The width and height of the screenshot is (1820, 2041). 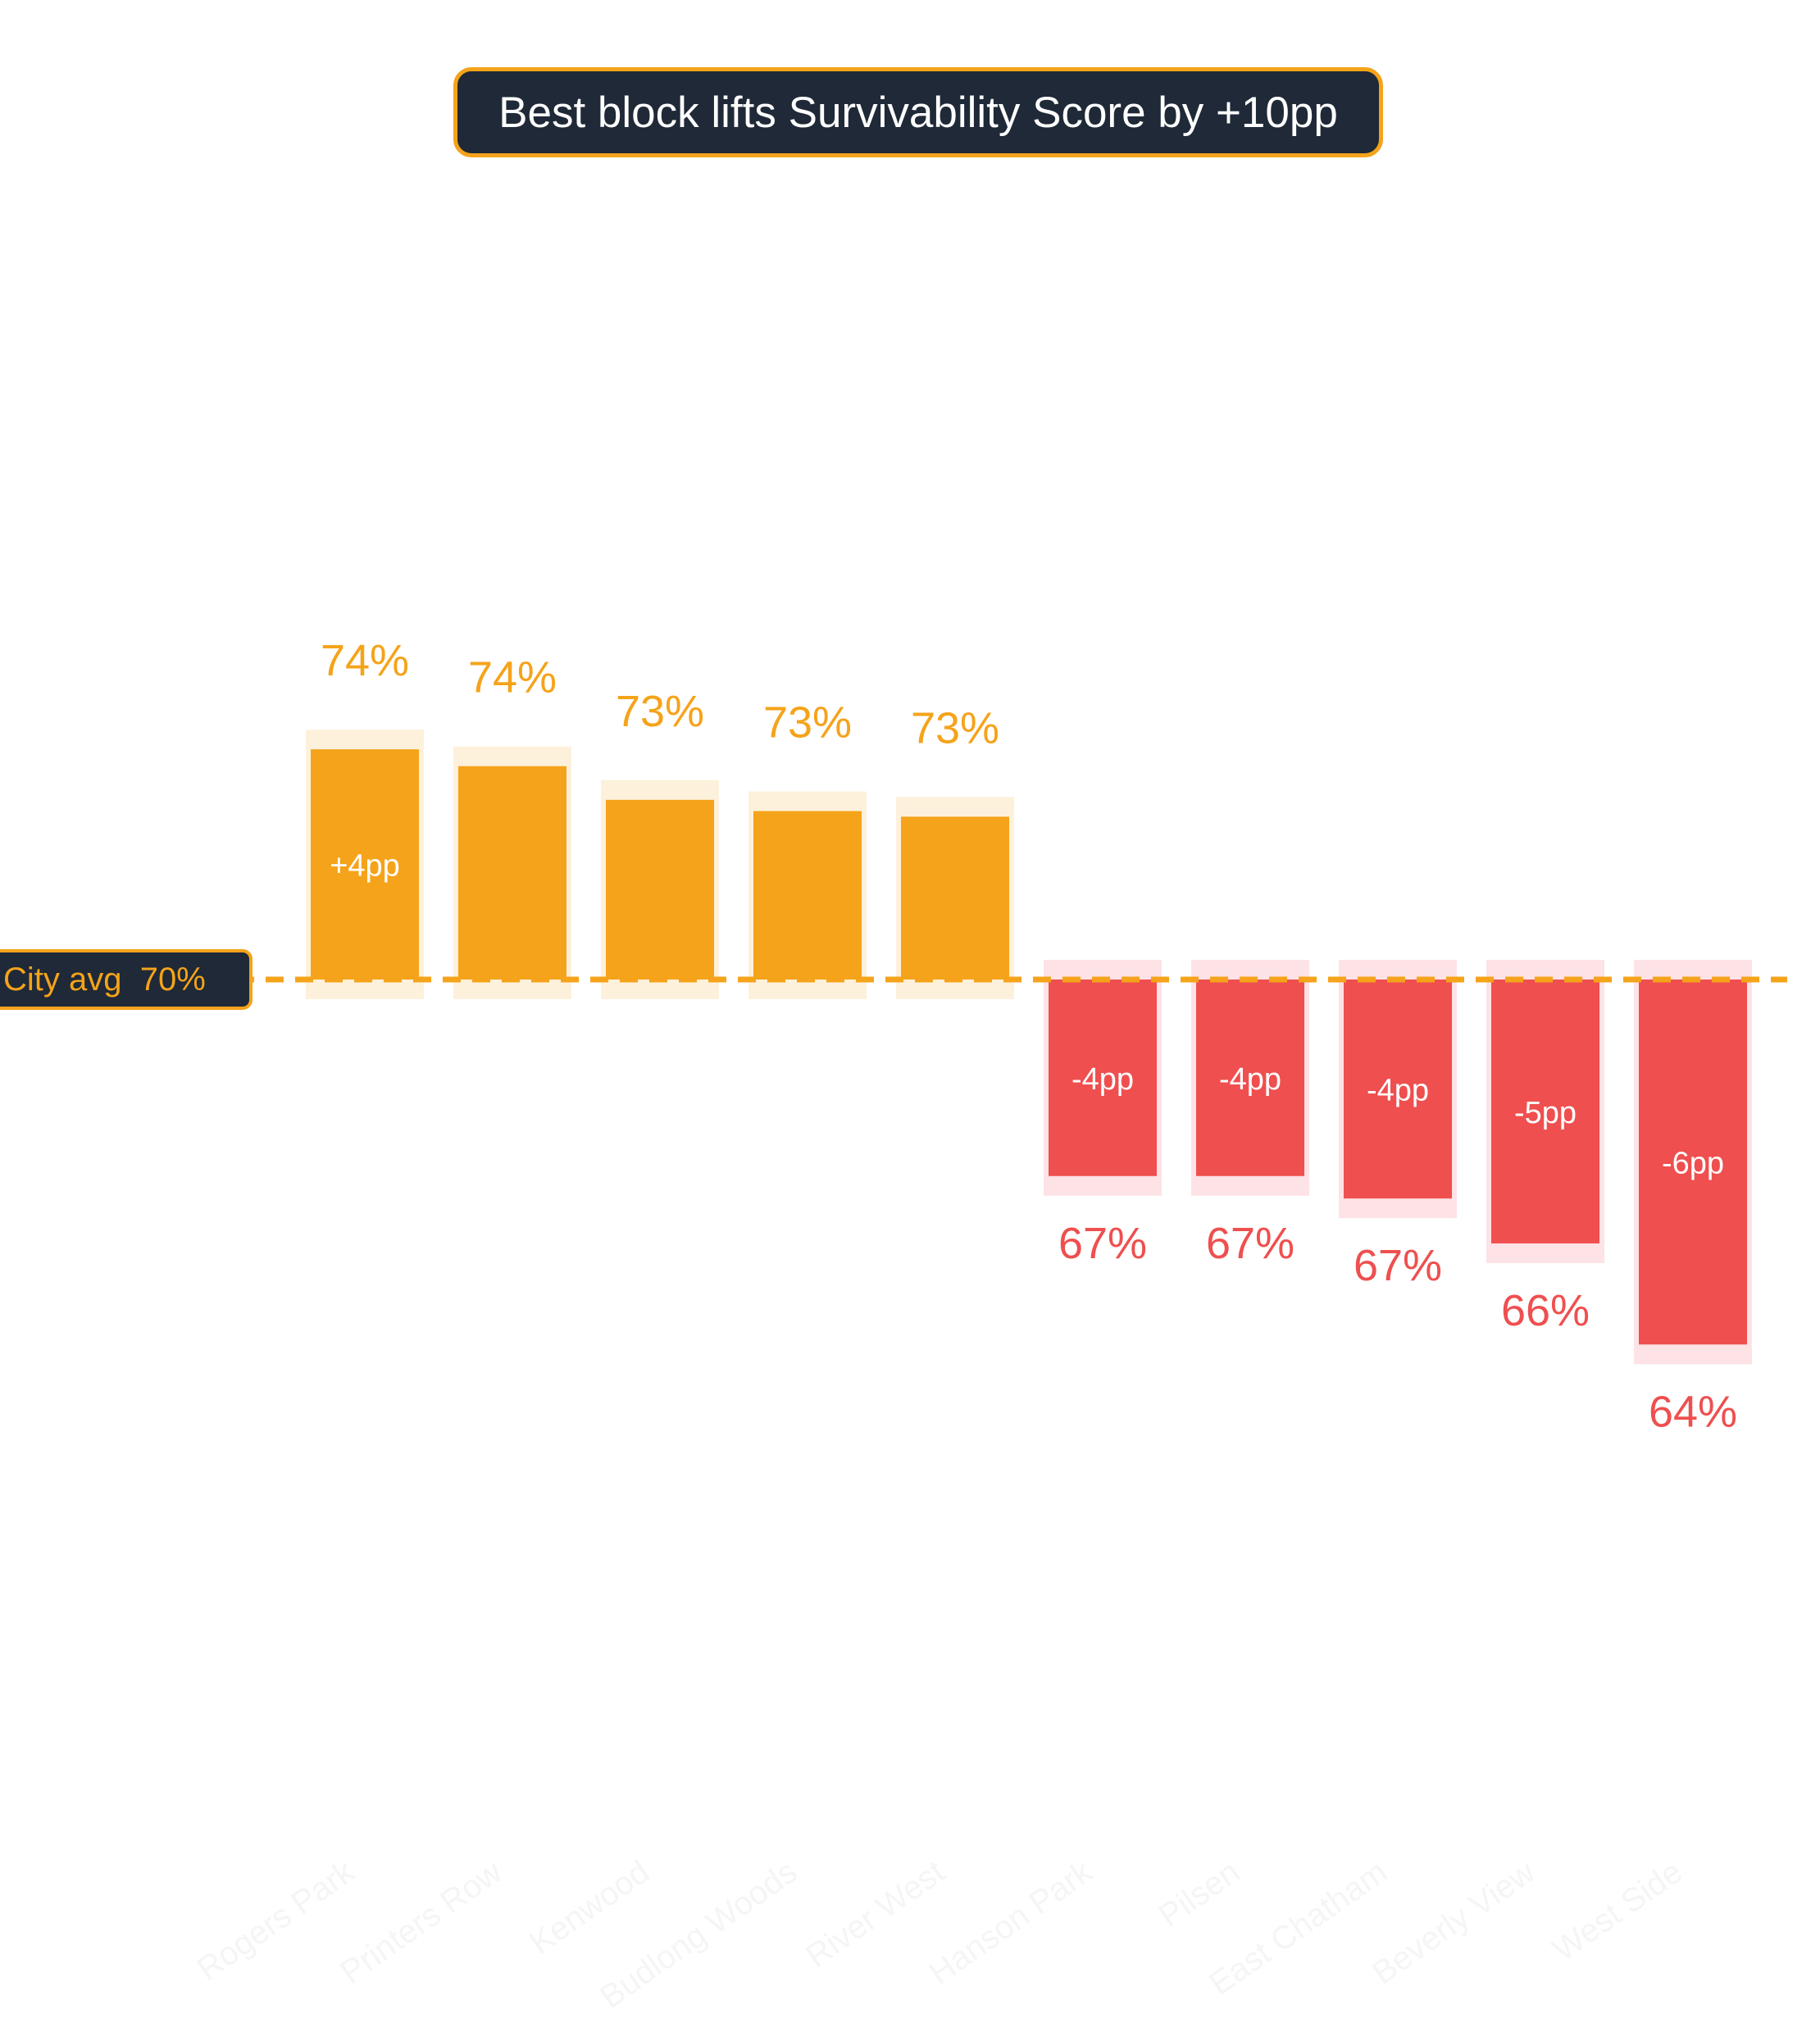 What do you see at coordinates (421, 1921) in the screenshot?
I see `category-label: Printers Row` at bounding box center [421, 1921].